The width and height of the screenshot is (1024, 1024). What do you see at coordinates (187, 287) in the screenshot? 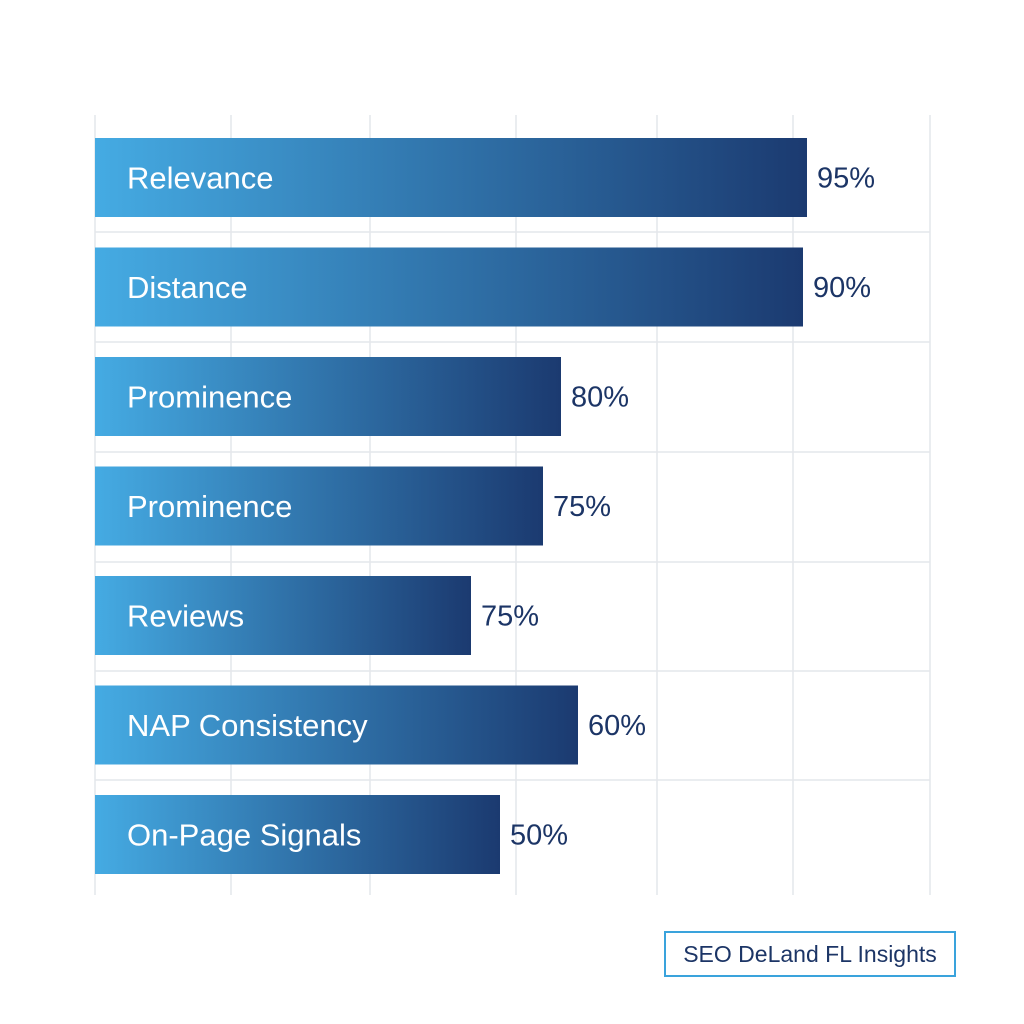
I see `bar-category-label: Distance` at bounding box center [187, 287].